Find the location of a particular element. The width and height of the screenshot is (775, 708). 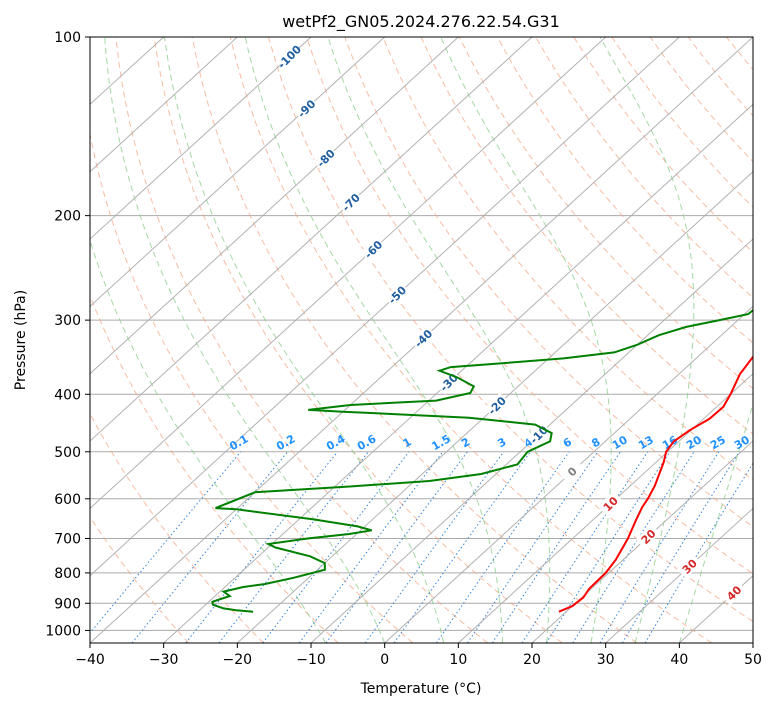

x-tick-label: −40 is located at coordinates (90, 660).